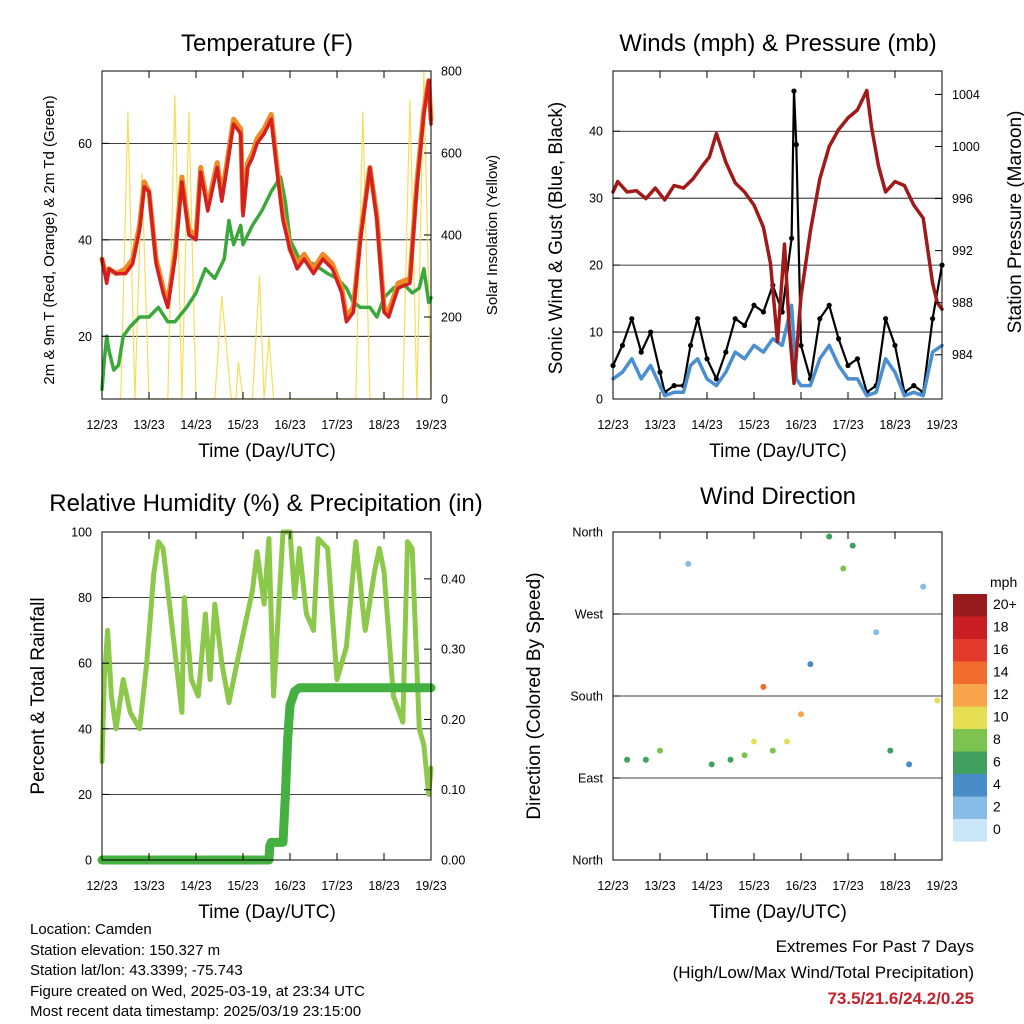 This screenshot has width=1024, height=1024. I want to click on y-tick-label: 10, so click(596, 333).